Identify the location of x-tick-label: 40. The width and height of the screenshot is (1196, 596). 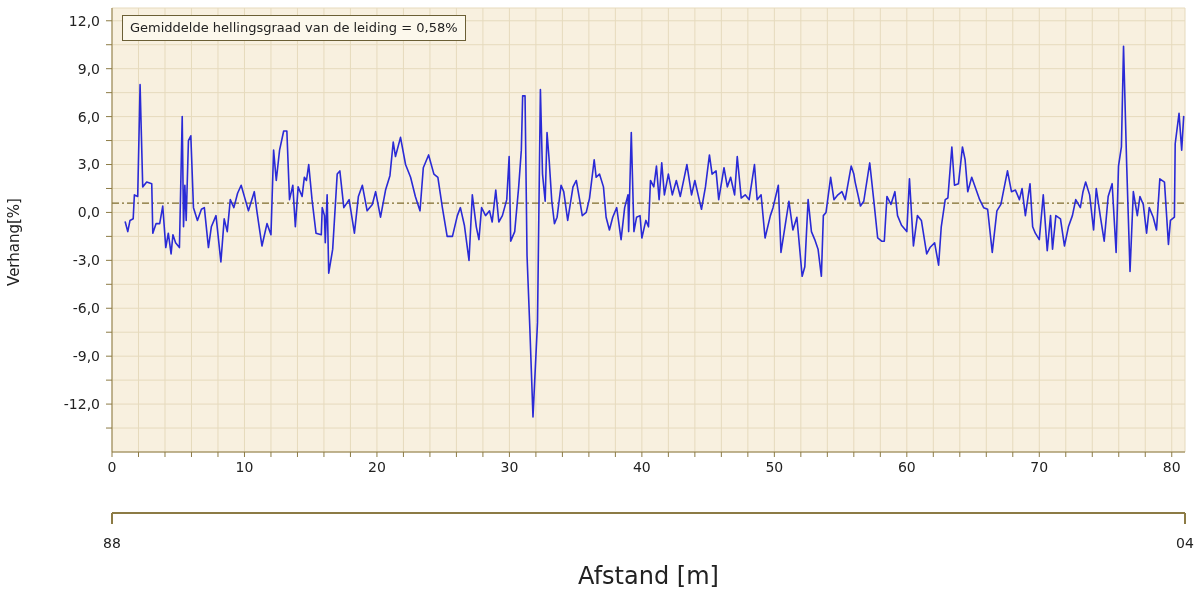
(641, 466).